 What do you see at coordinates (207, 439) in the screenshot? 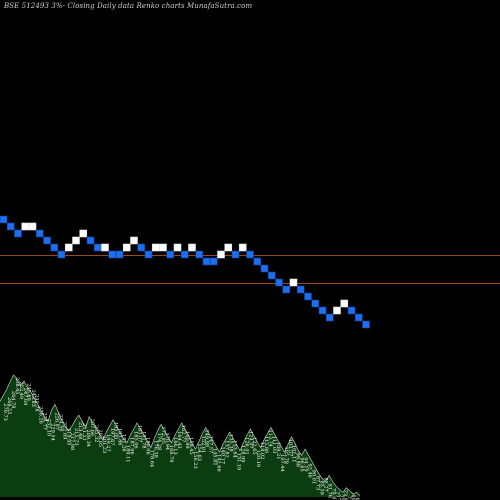
I see `tick-label-52: 149.98` at bounding box center [207, 439].